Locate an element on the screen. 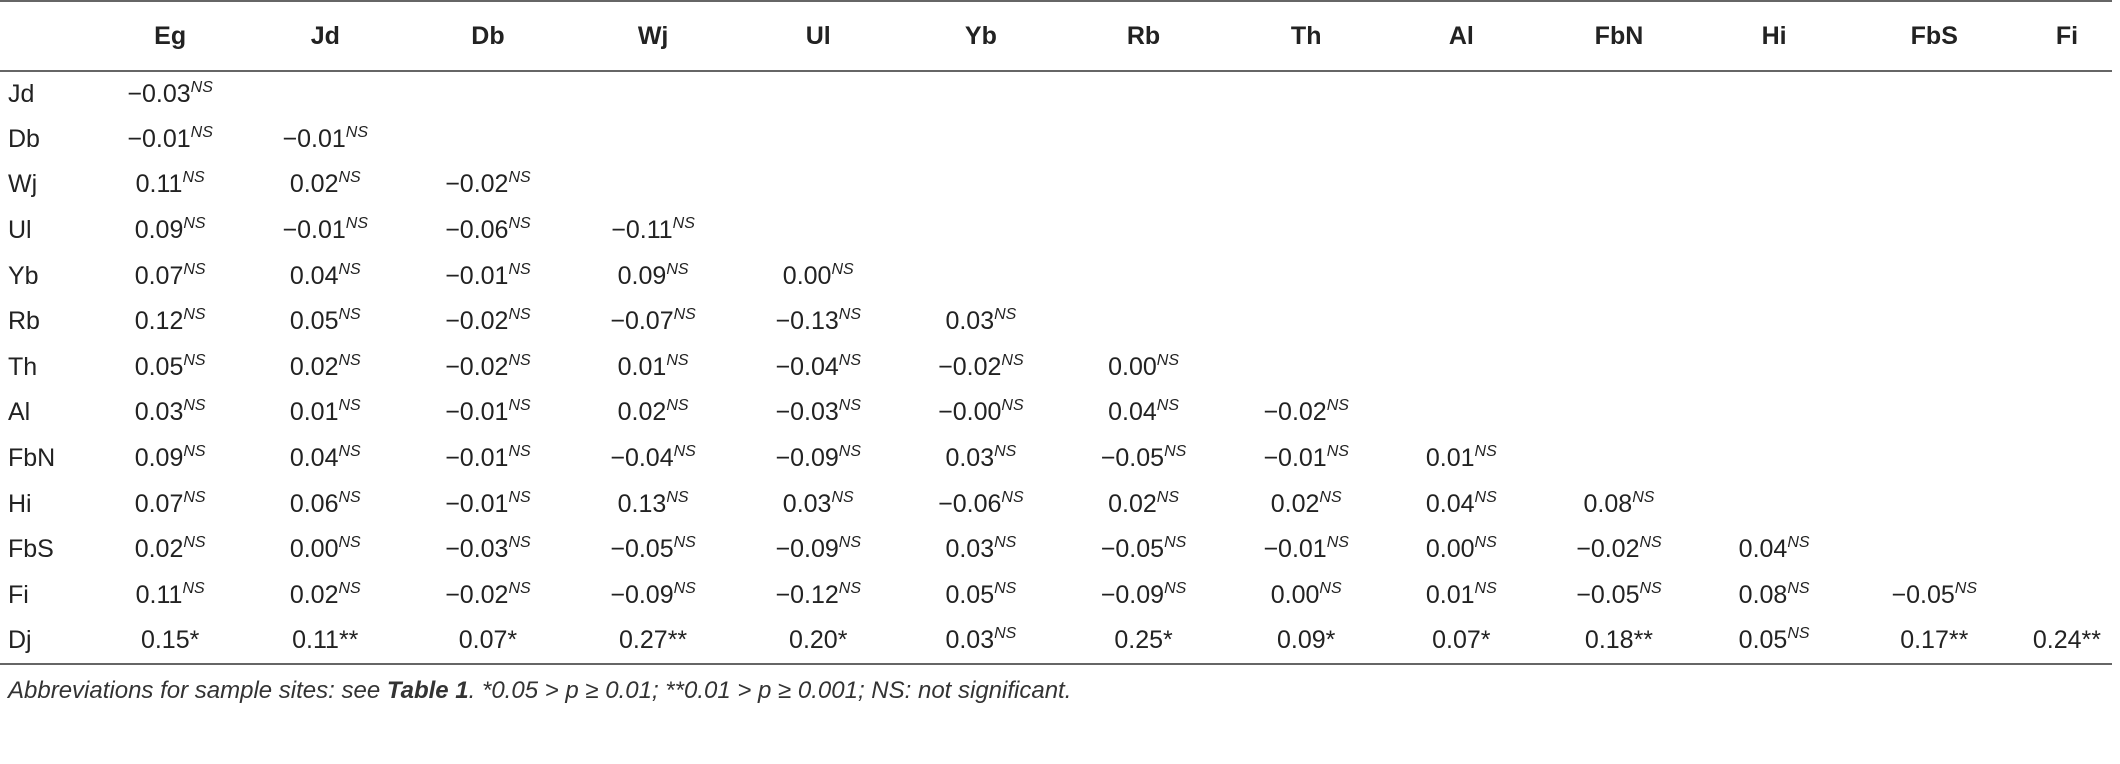  matrix-cell: −0.04NS is located at coordinates (653, 459).